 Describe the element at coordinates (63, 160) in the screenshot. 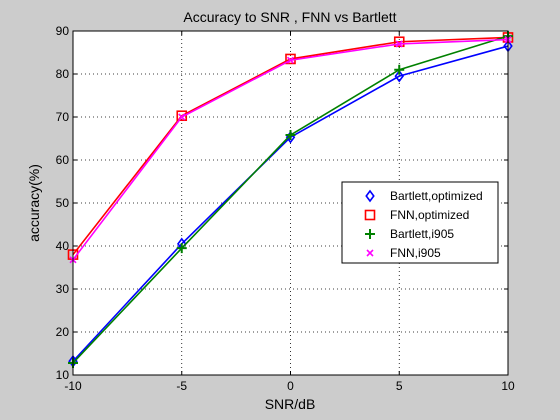

I see `y-tick-label: 60` at that location.